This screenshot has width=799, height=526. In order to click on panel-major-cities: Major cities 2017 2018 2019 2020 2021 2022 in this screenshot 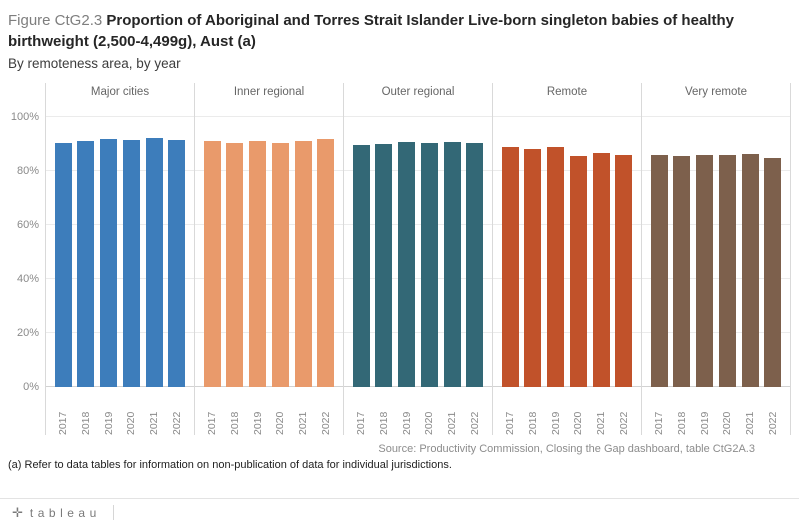, I will do `click(119, 259)`.